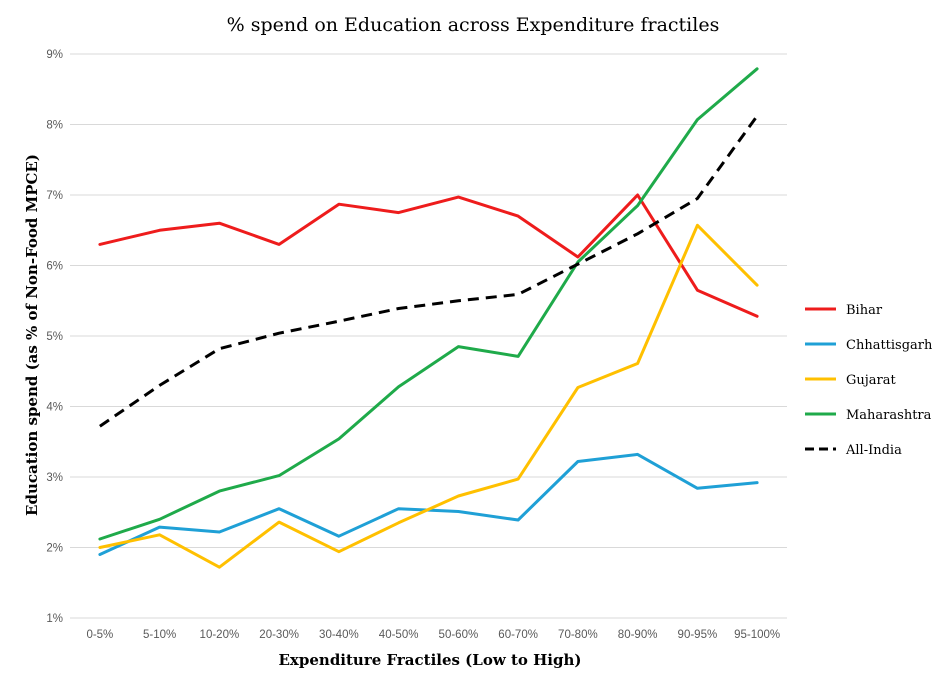 The width and height of the screenshot is (945, 685). Describe the element at coordinates (54, 126) in the screenshot. I see `y-tick-label: 8%` at that location.